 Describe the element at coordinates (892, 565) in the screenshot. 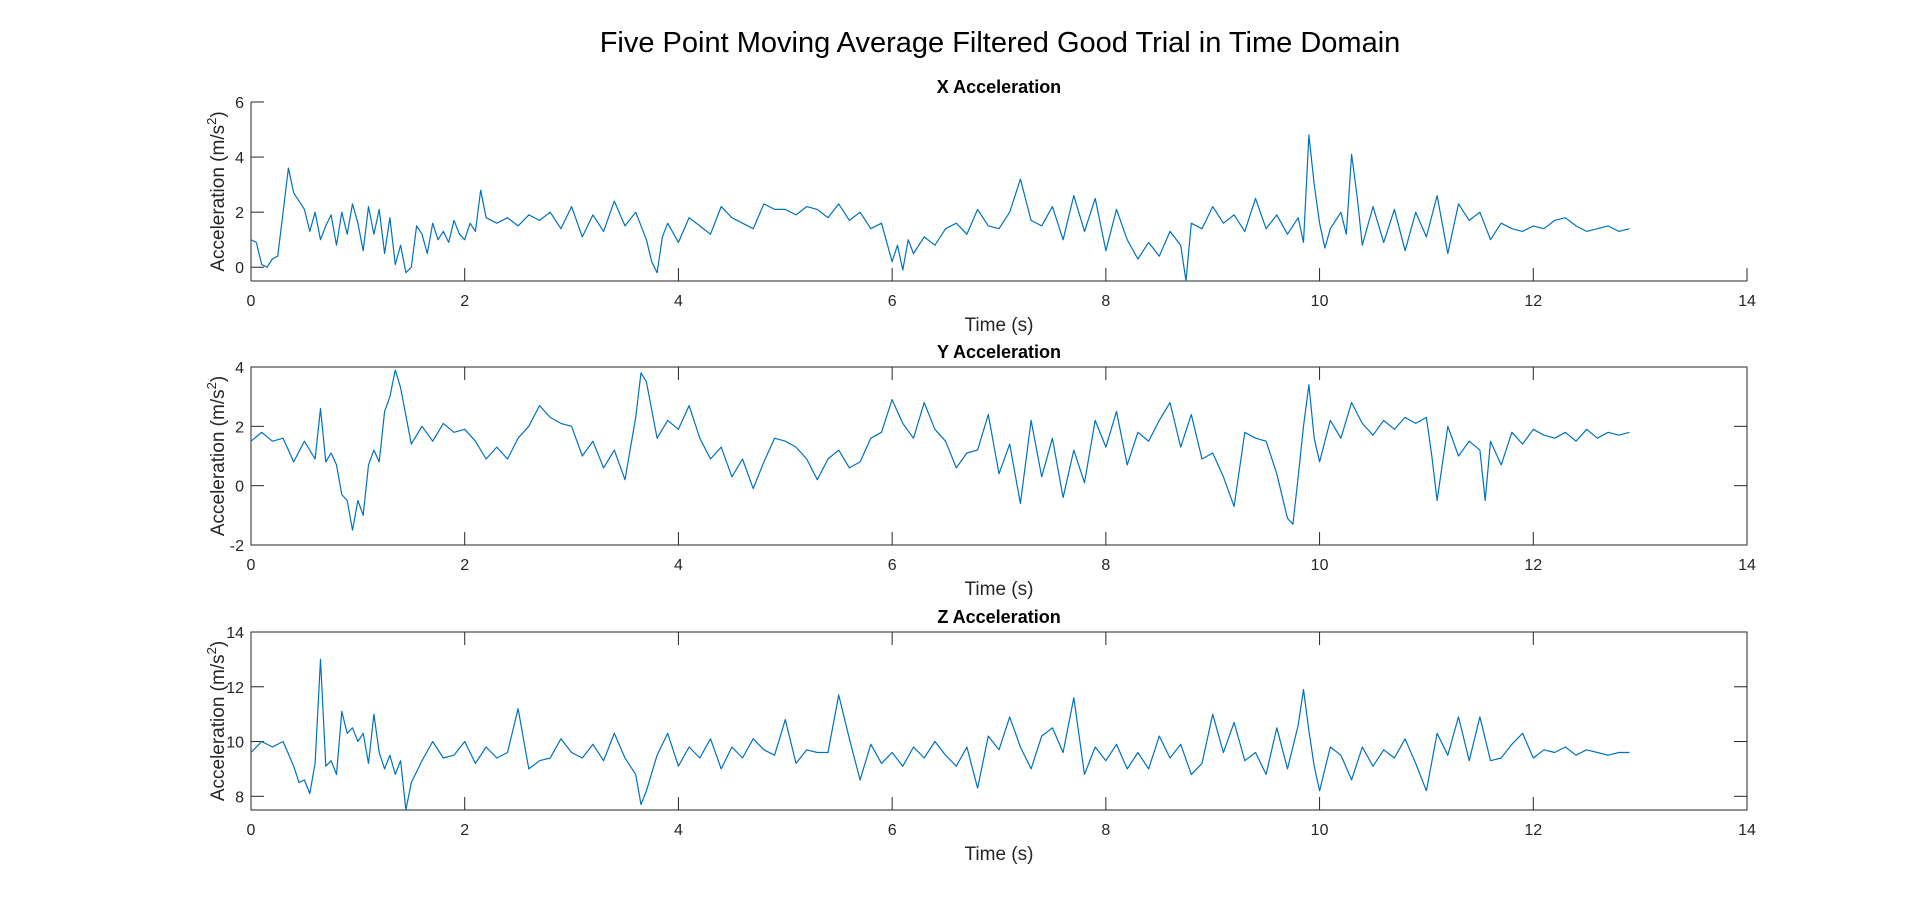

I see `y-acc-x-tick-label: 6` at that location.